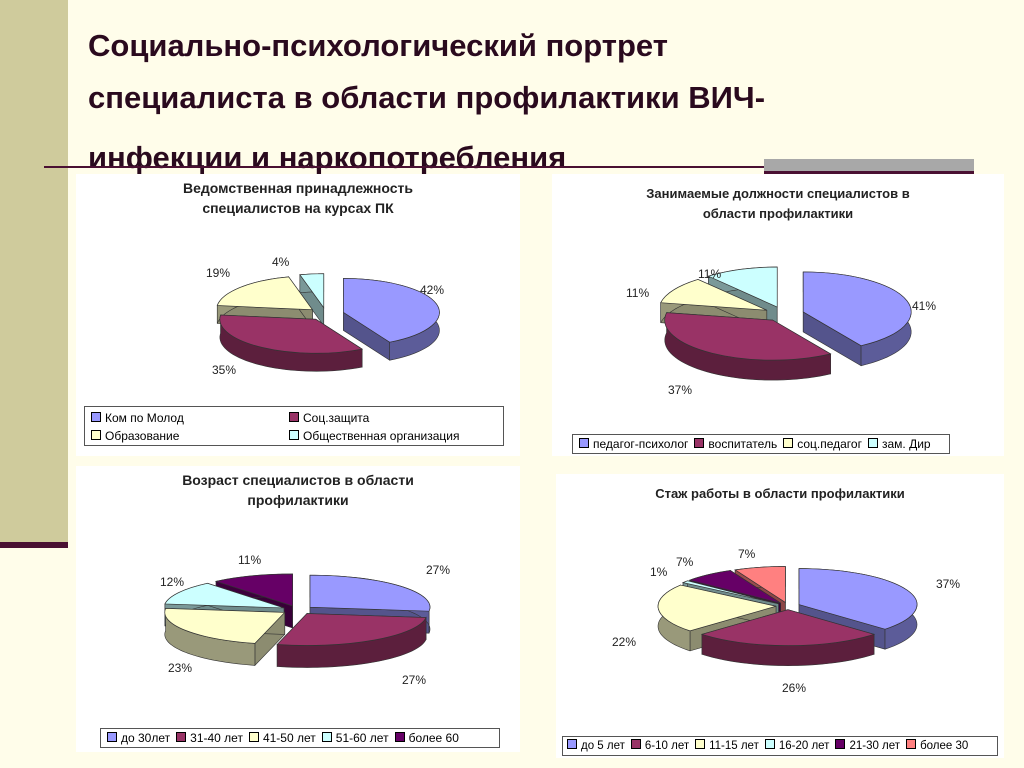 The width and height of the screenshot is (1024, 768). What do you see at coordinates (659, 572) in the screenshot?
I see `data-label-4: 1%` at bounding box center [659, 572].